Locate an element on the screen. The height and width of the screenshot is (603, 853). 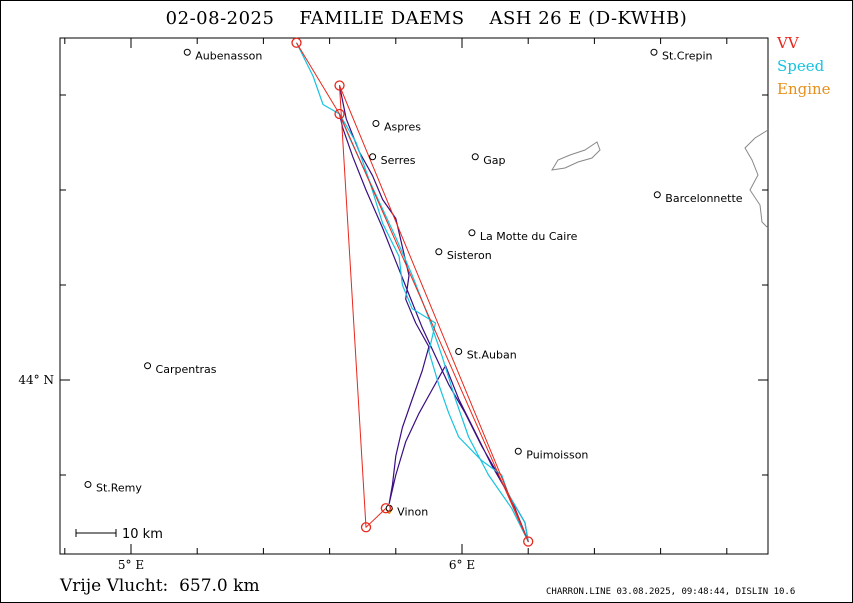
city-label: Barcelonnette is located at coordinates (704, 198).